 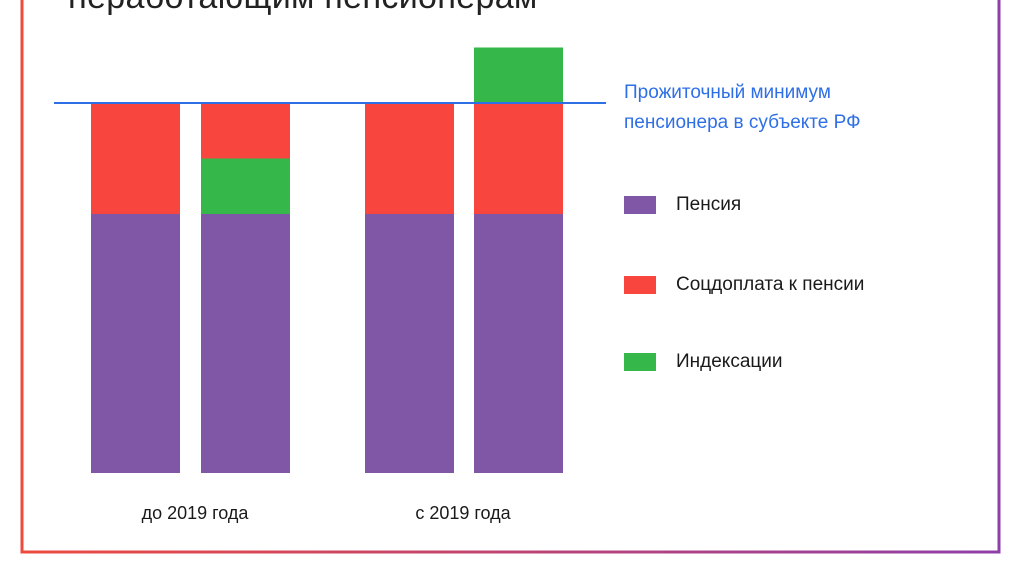 What do you see at coordinates (245, 343) in the screenshot?
I see `bar-2-segment-pension` at bounding box center [245, 343].